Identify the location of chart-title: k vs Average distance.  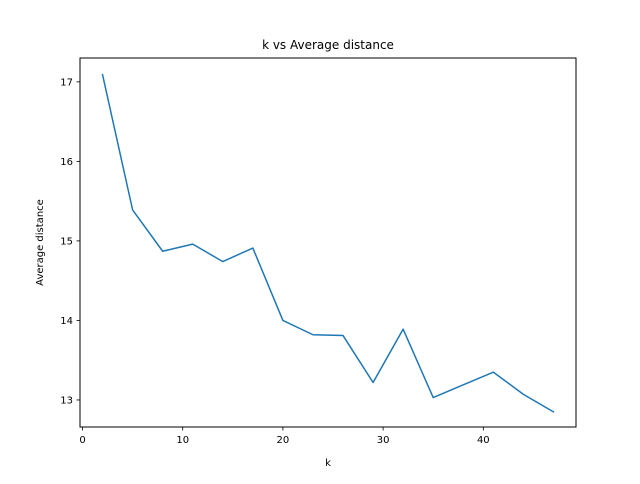
(328, 45).